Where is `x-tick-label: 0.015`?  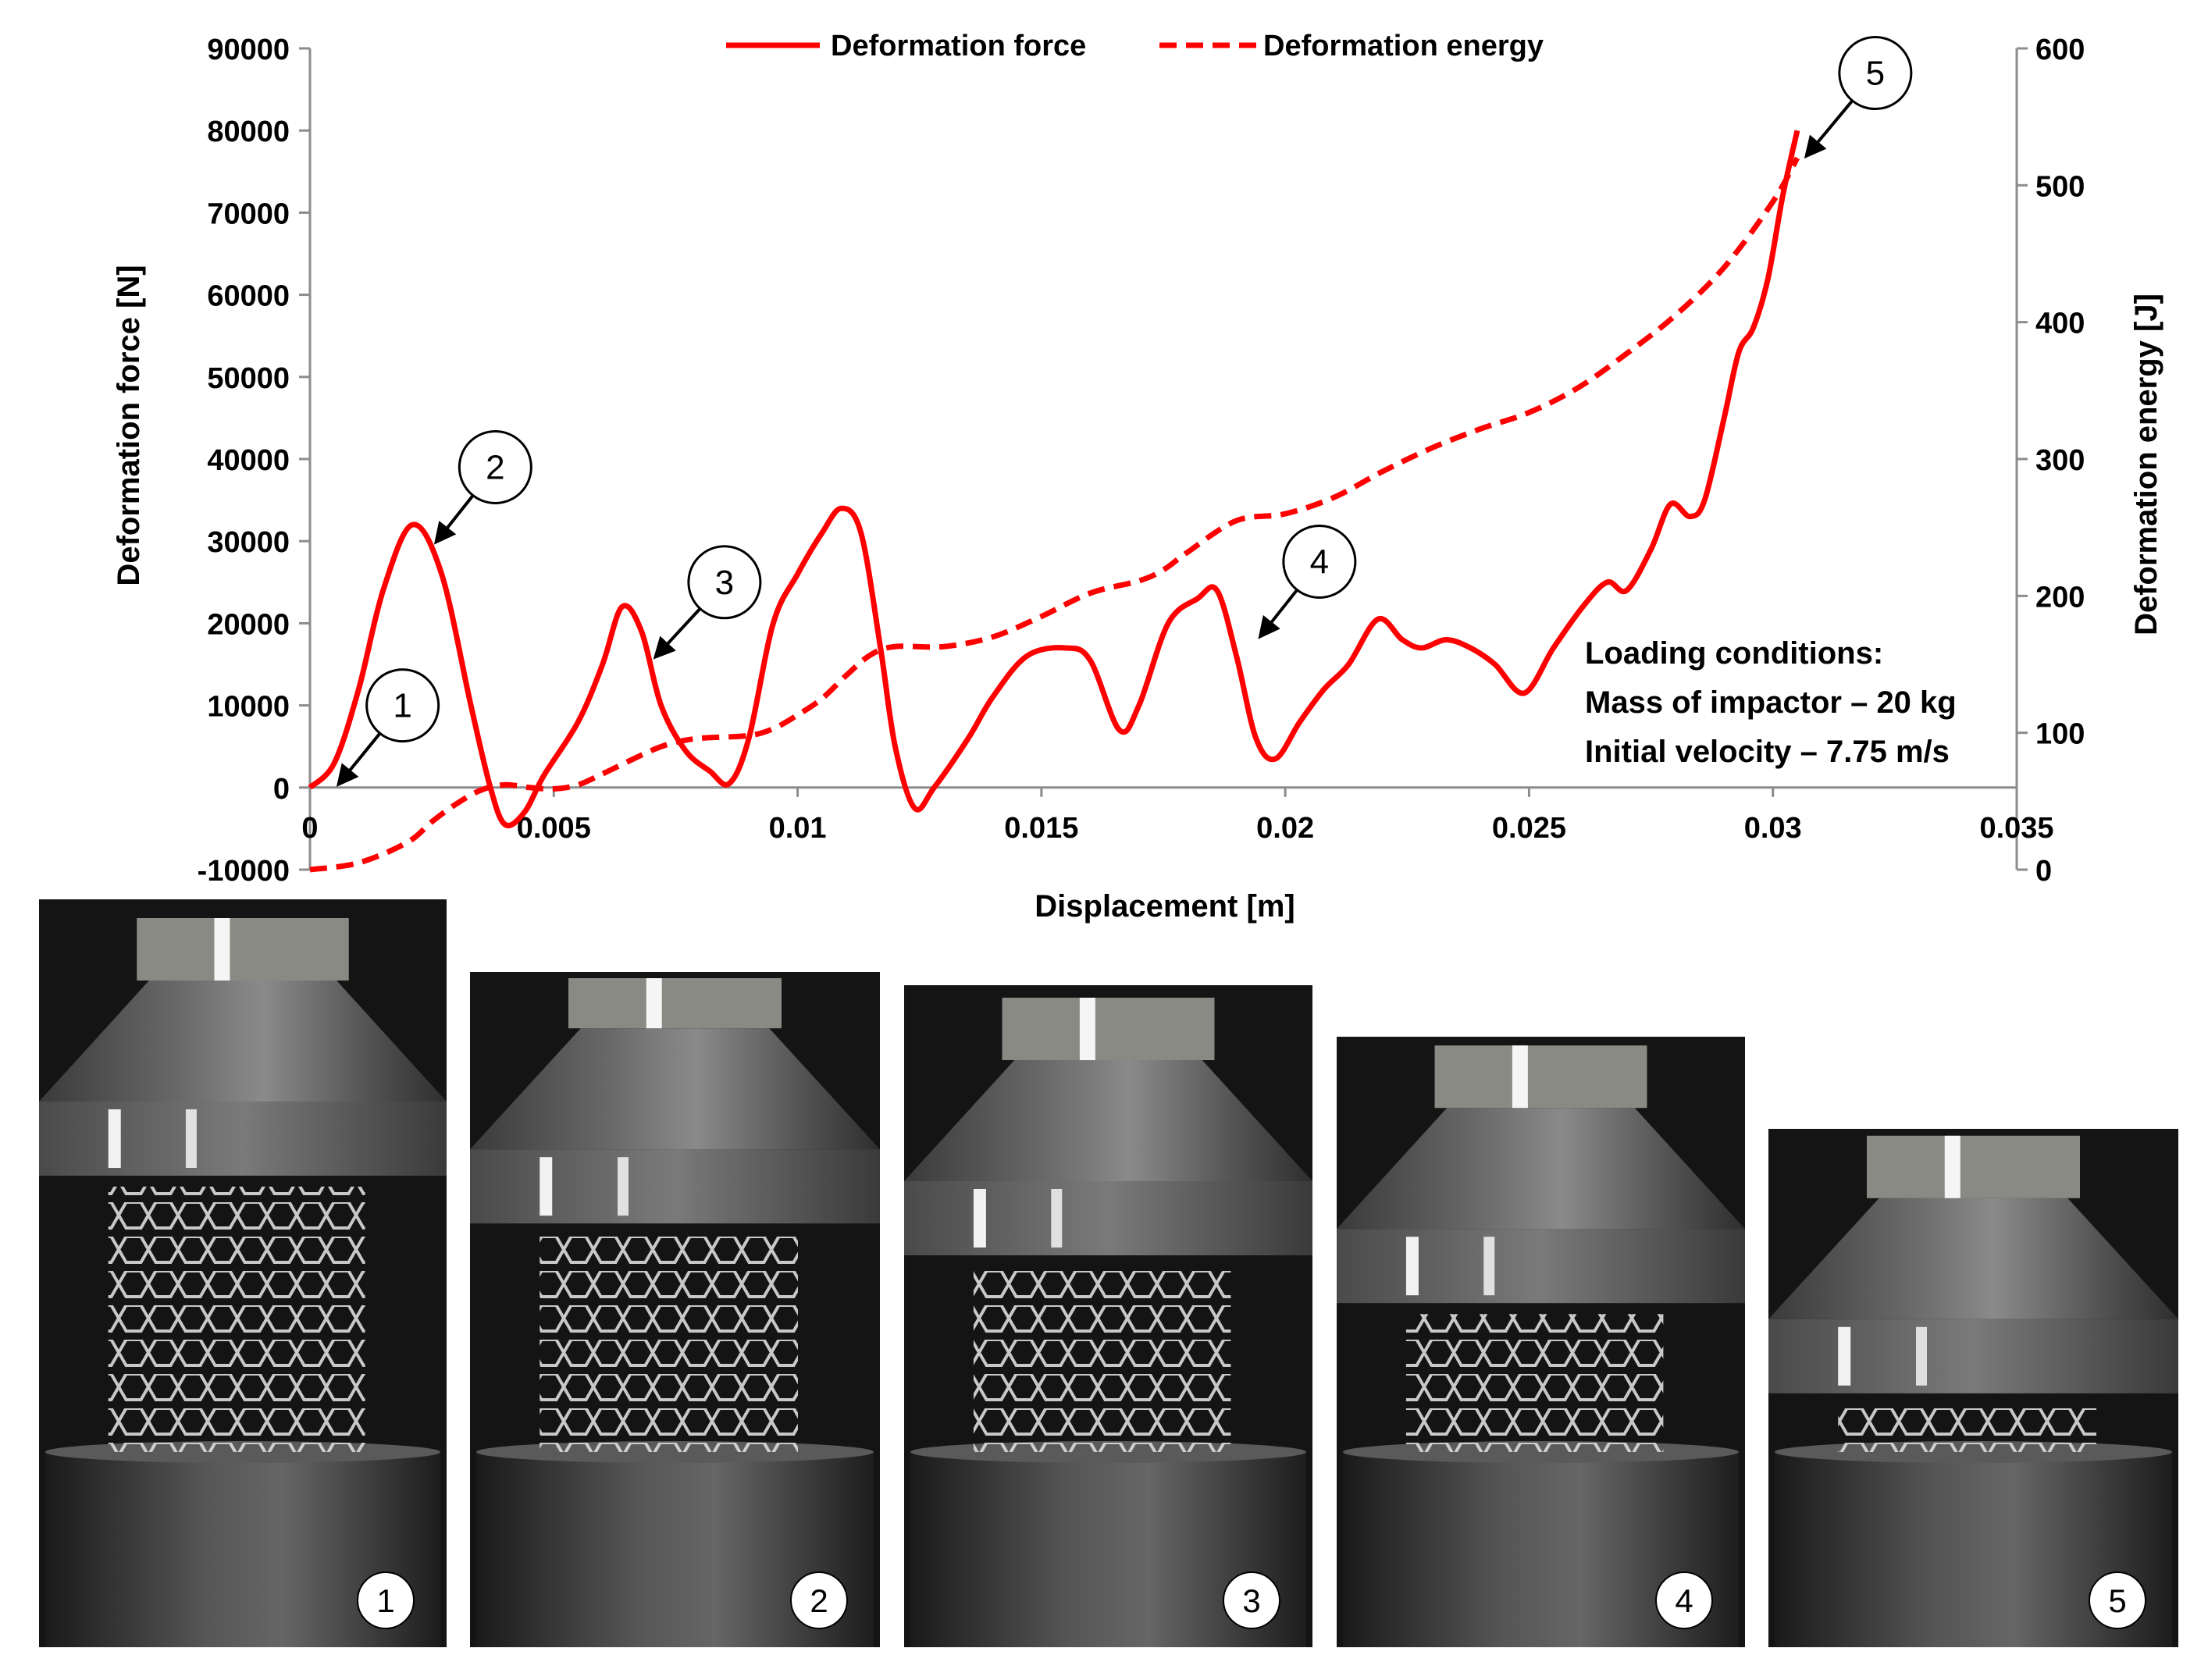
x-tick-label: 0.015 is located at coordinates (1041, 828).